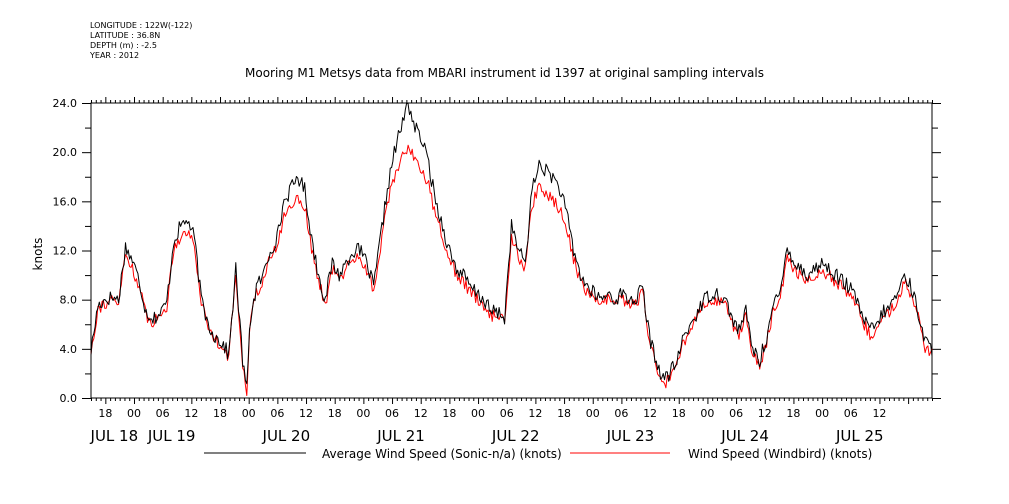 The width and height of the screenshot is (1009, 504). I want to click on y-tick-label: 4.0, so click(69, 349).